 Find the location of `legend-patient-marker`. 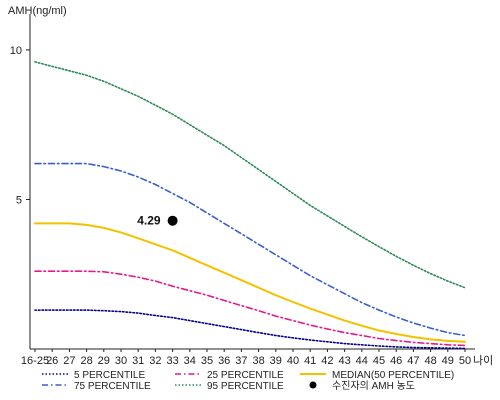

legend-patient-marker is located at coordinates (313, 385).